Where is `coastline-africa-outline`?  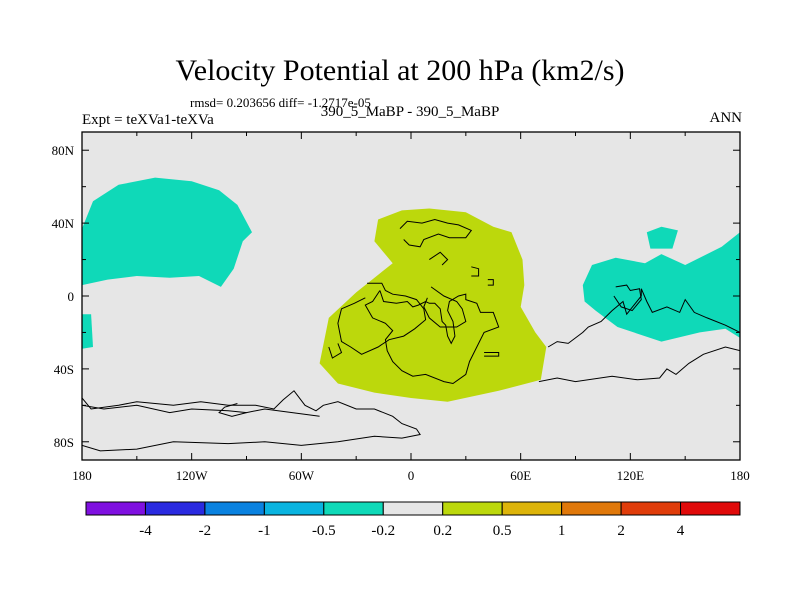 coastline-africa-outline is located at coordinates (432, 337).